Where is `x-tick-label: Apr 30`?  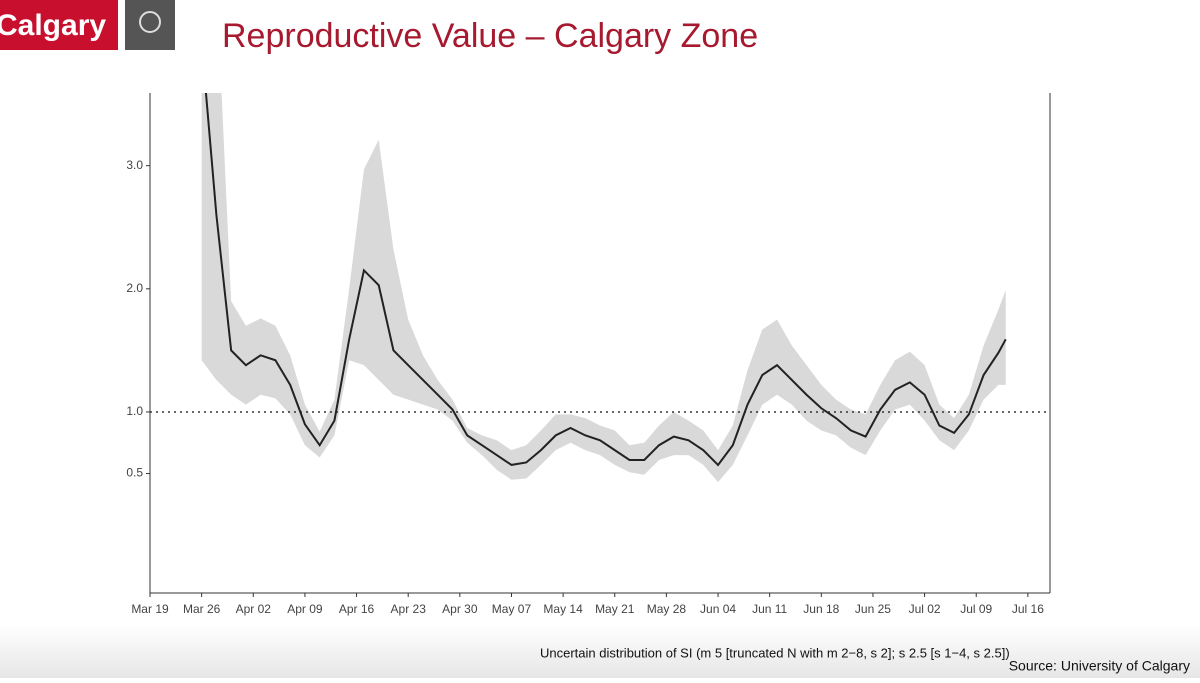 x-tick-label: Apr 30 is located at coordinates (460, 609).